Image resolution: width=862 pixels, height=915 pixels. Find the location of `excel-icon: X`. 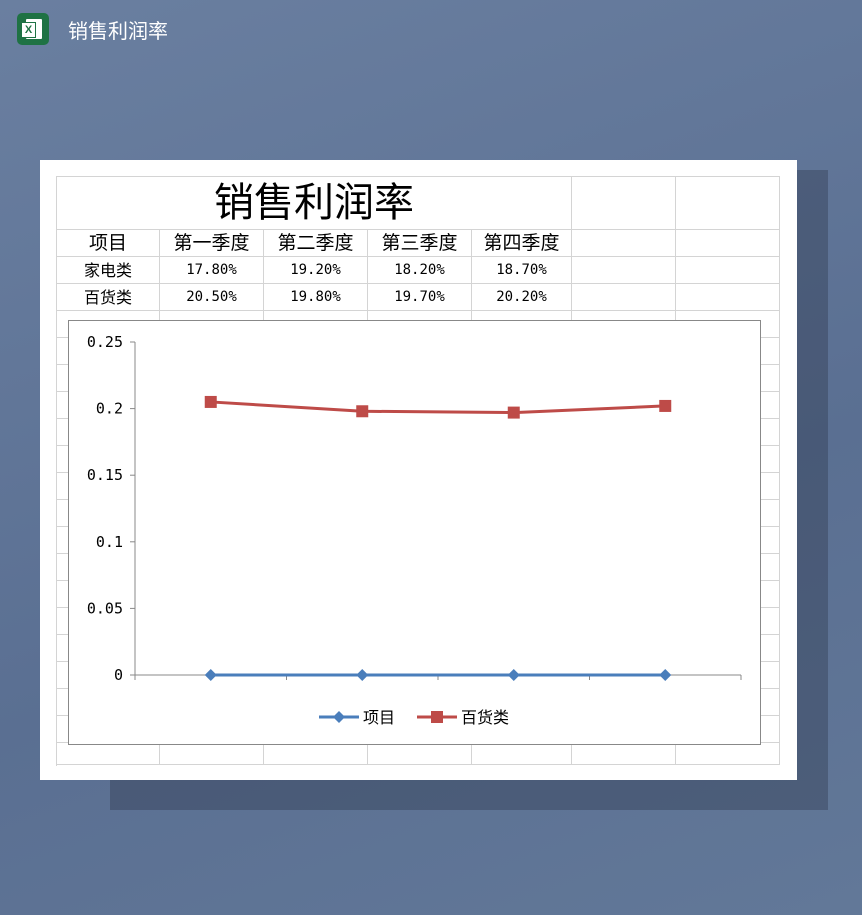

excel-icon: X is located at coordinates (33, 29).